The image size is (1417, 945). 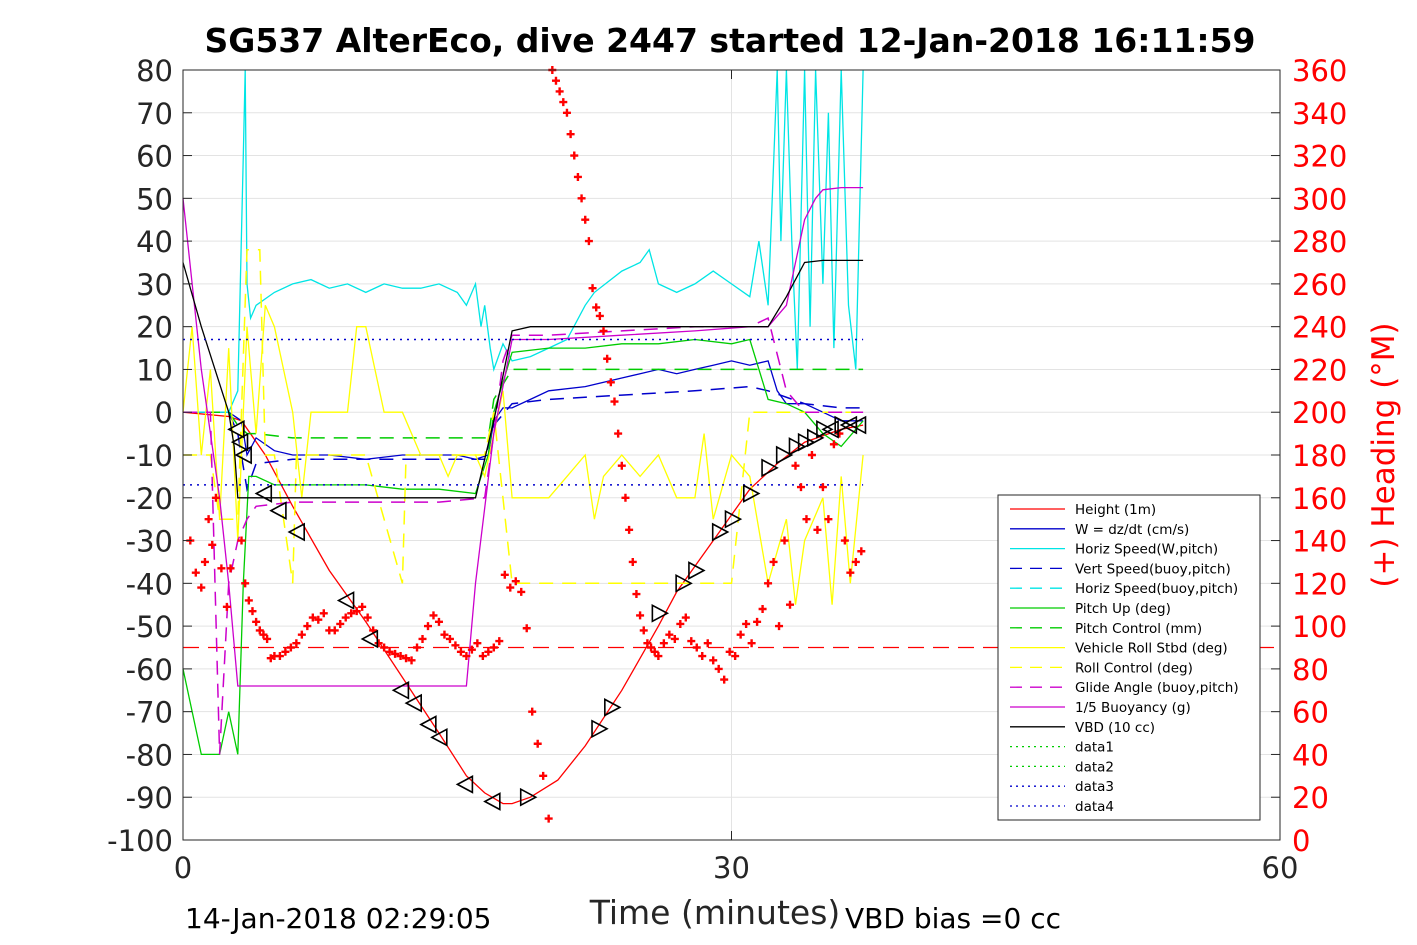 I want to click on right-axis-label: (+) Heading (°M), so click(x=1384, y=454).